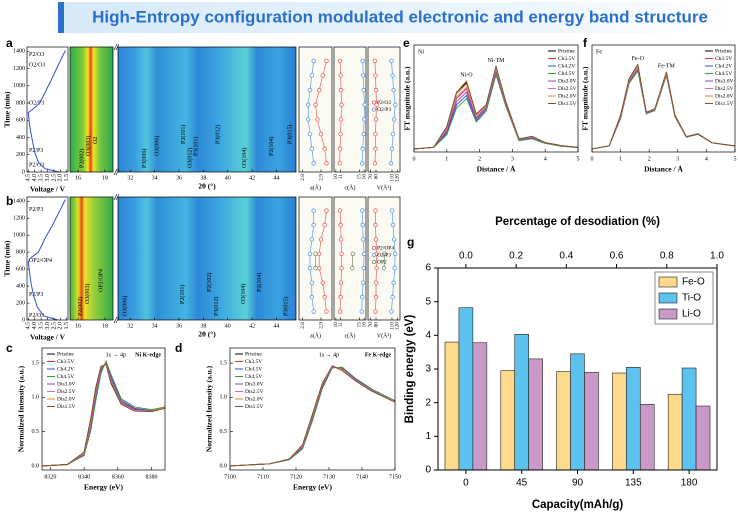  I want to click on y-tick-label: 1400, so click(19, 202).